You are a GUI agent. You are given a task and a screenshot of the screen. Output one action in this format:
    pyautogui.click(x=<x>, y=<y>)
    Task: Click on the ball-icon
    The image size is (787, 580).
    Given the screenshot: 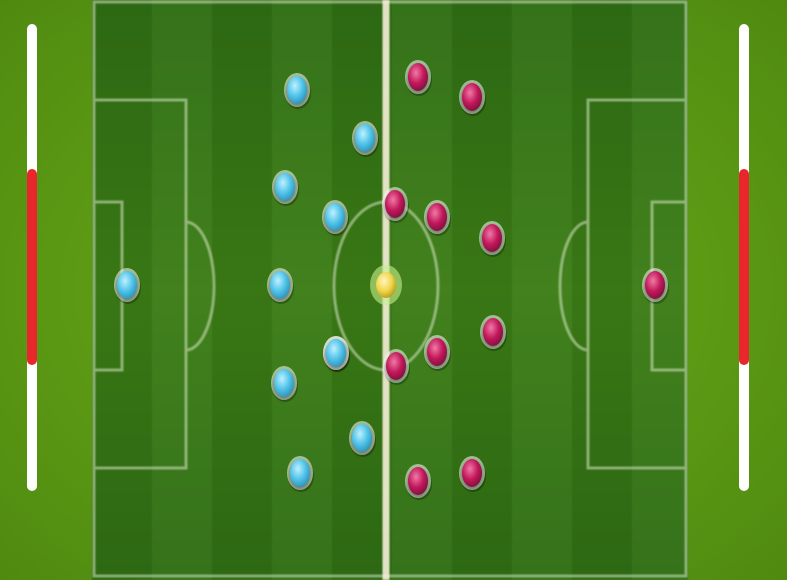 What is the action you would take?
    pyautogui.click(x=386, y=285)
    